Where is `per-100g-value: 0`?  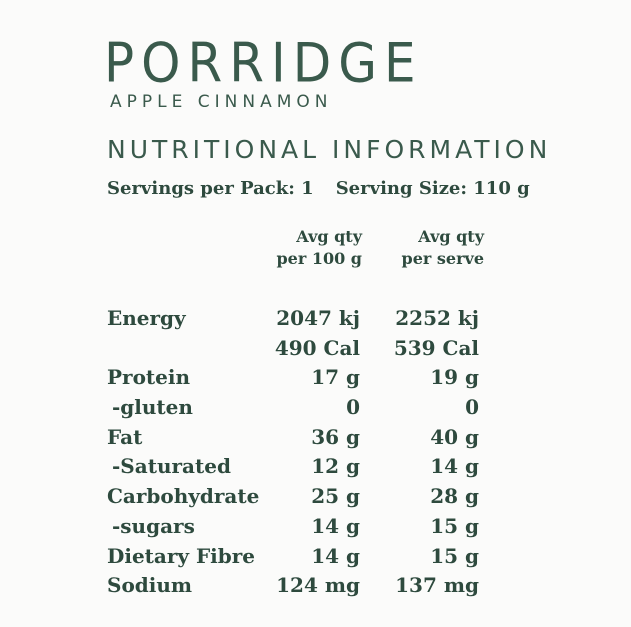
per-100g-value: 0 is located at coordinates (353, 407).